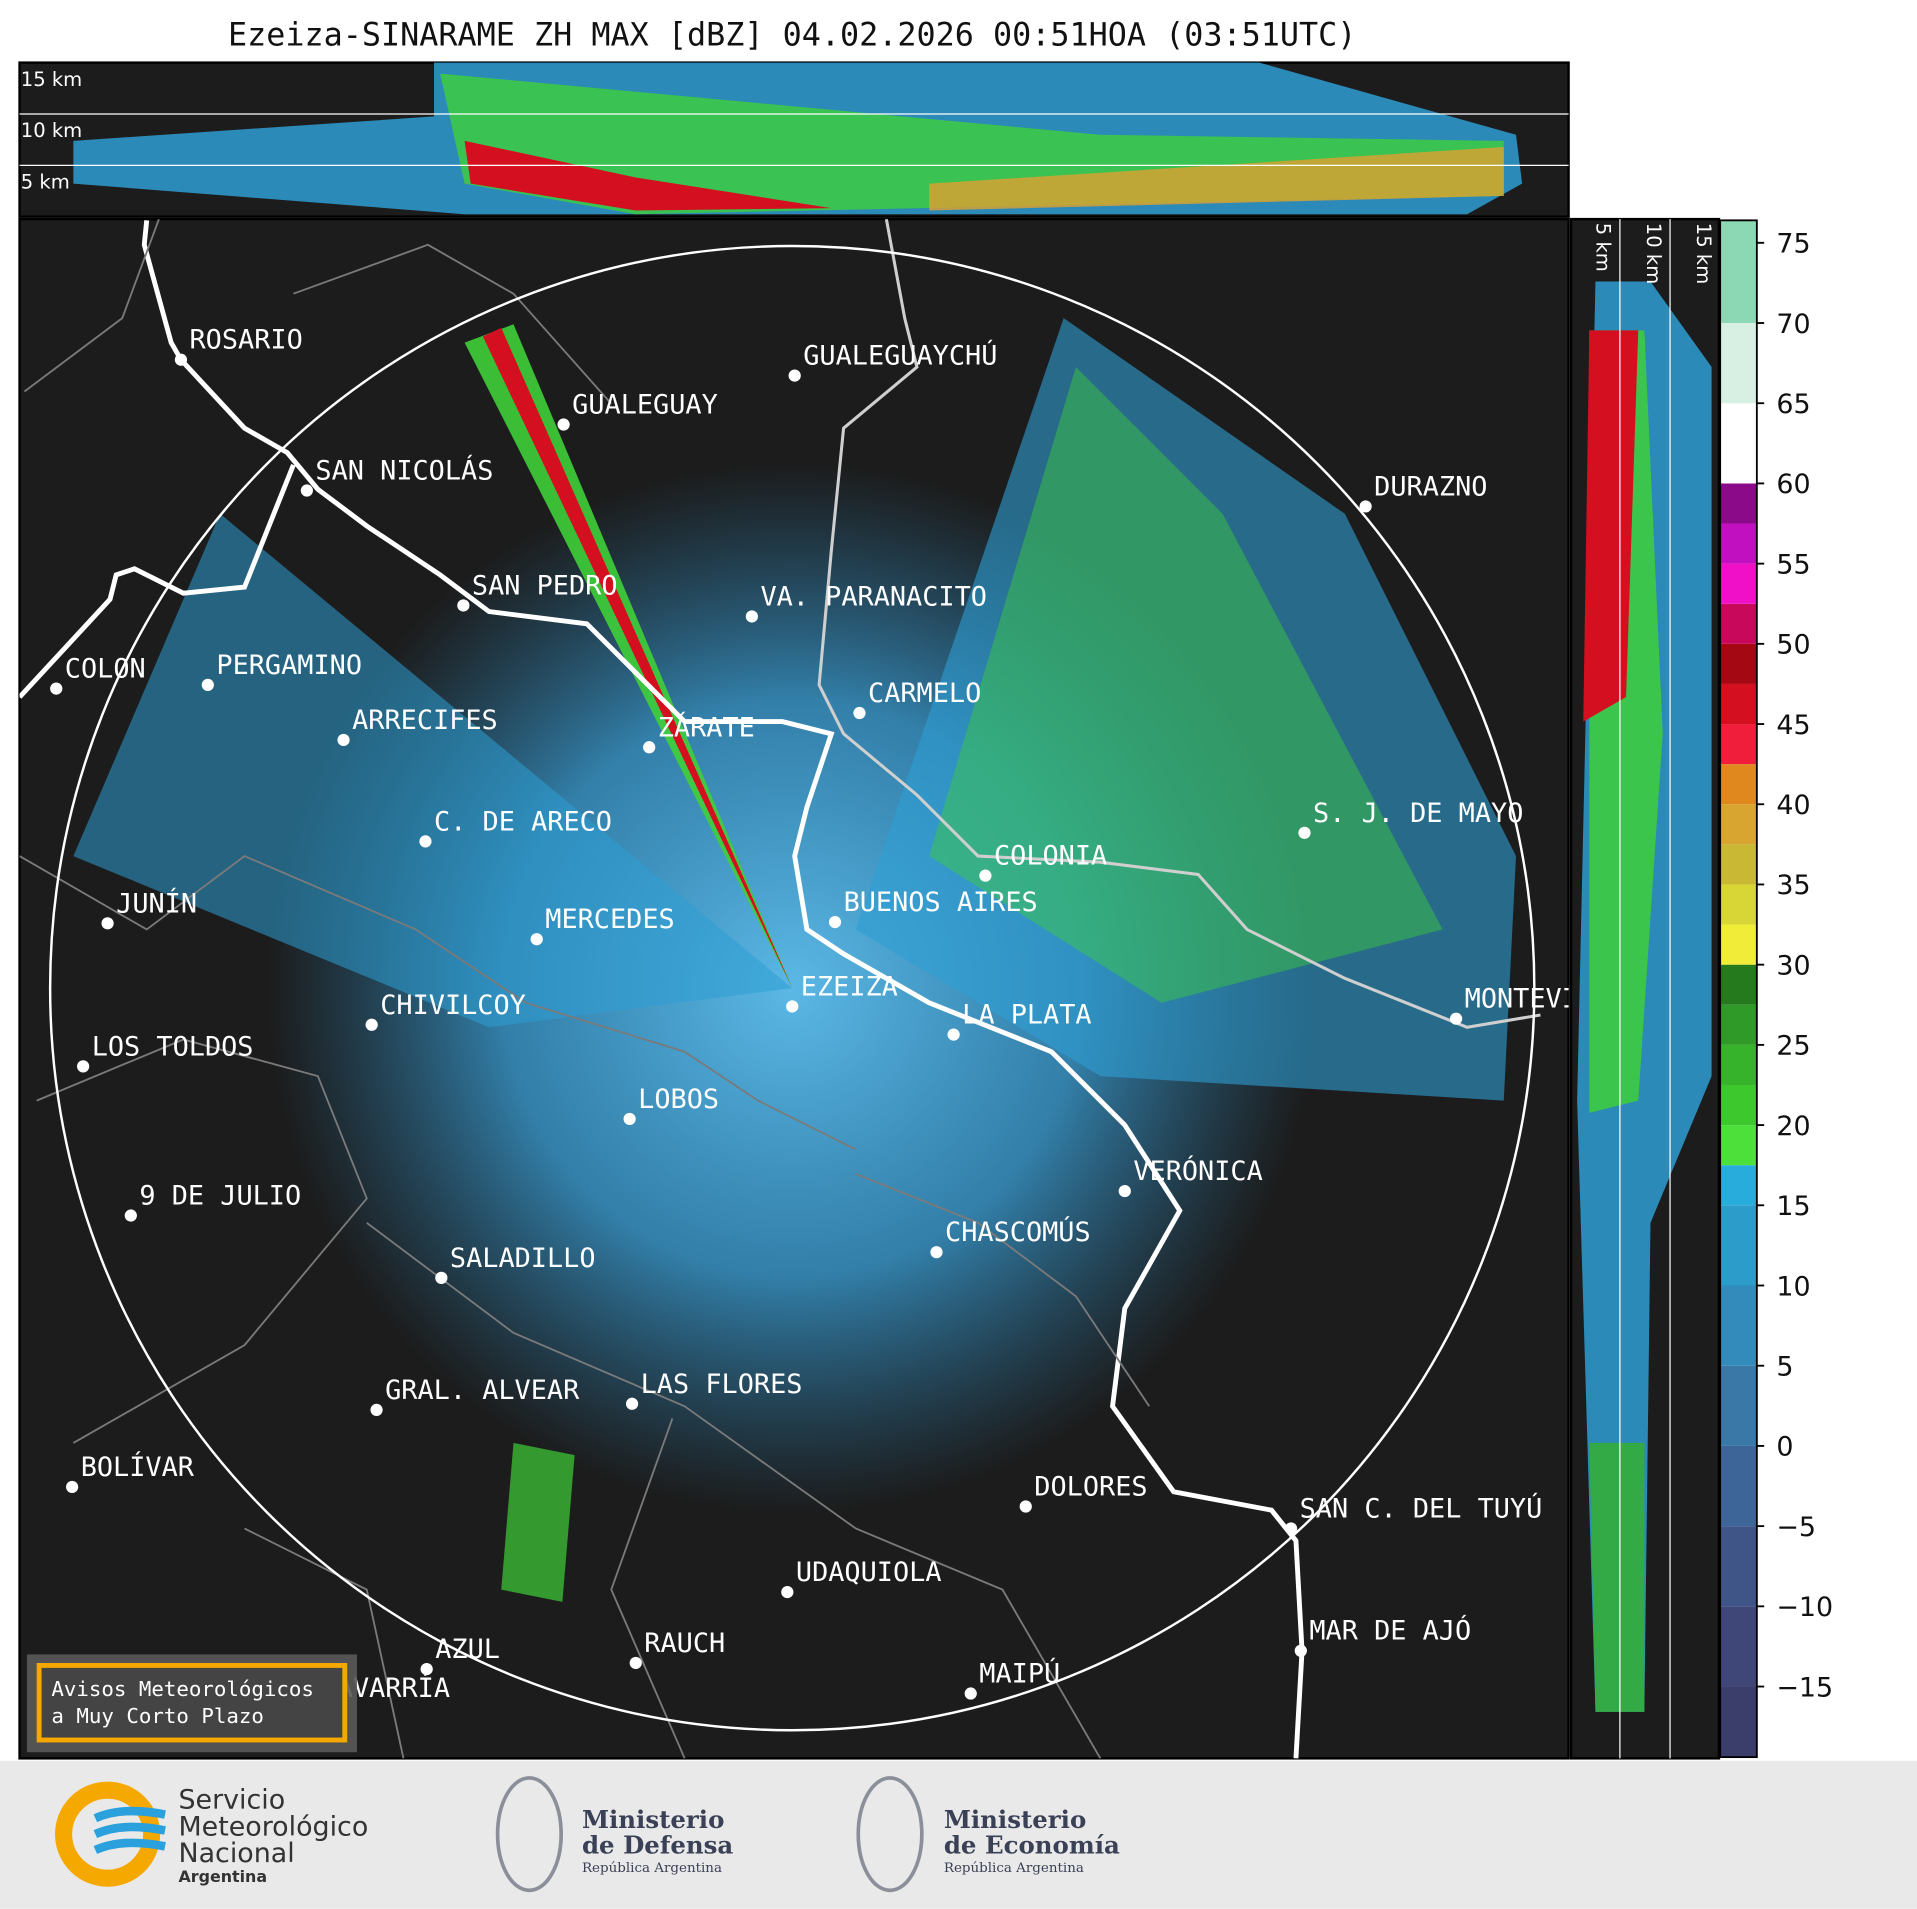  Describe the element at coordinates (1197, 1171) in the screenshot. I see `city-label: VERÓNICA` at that location.